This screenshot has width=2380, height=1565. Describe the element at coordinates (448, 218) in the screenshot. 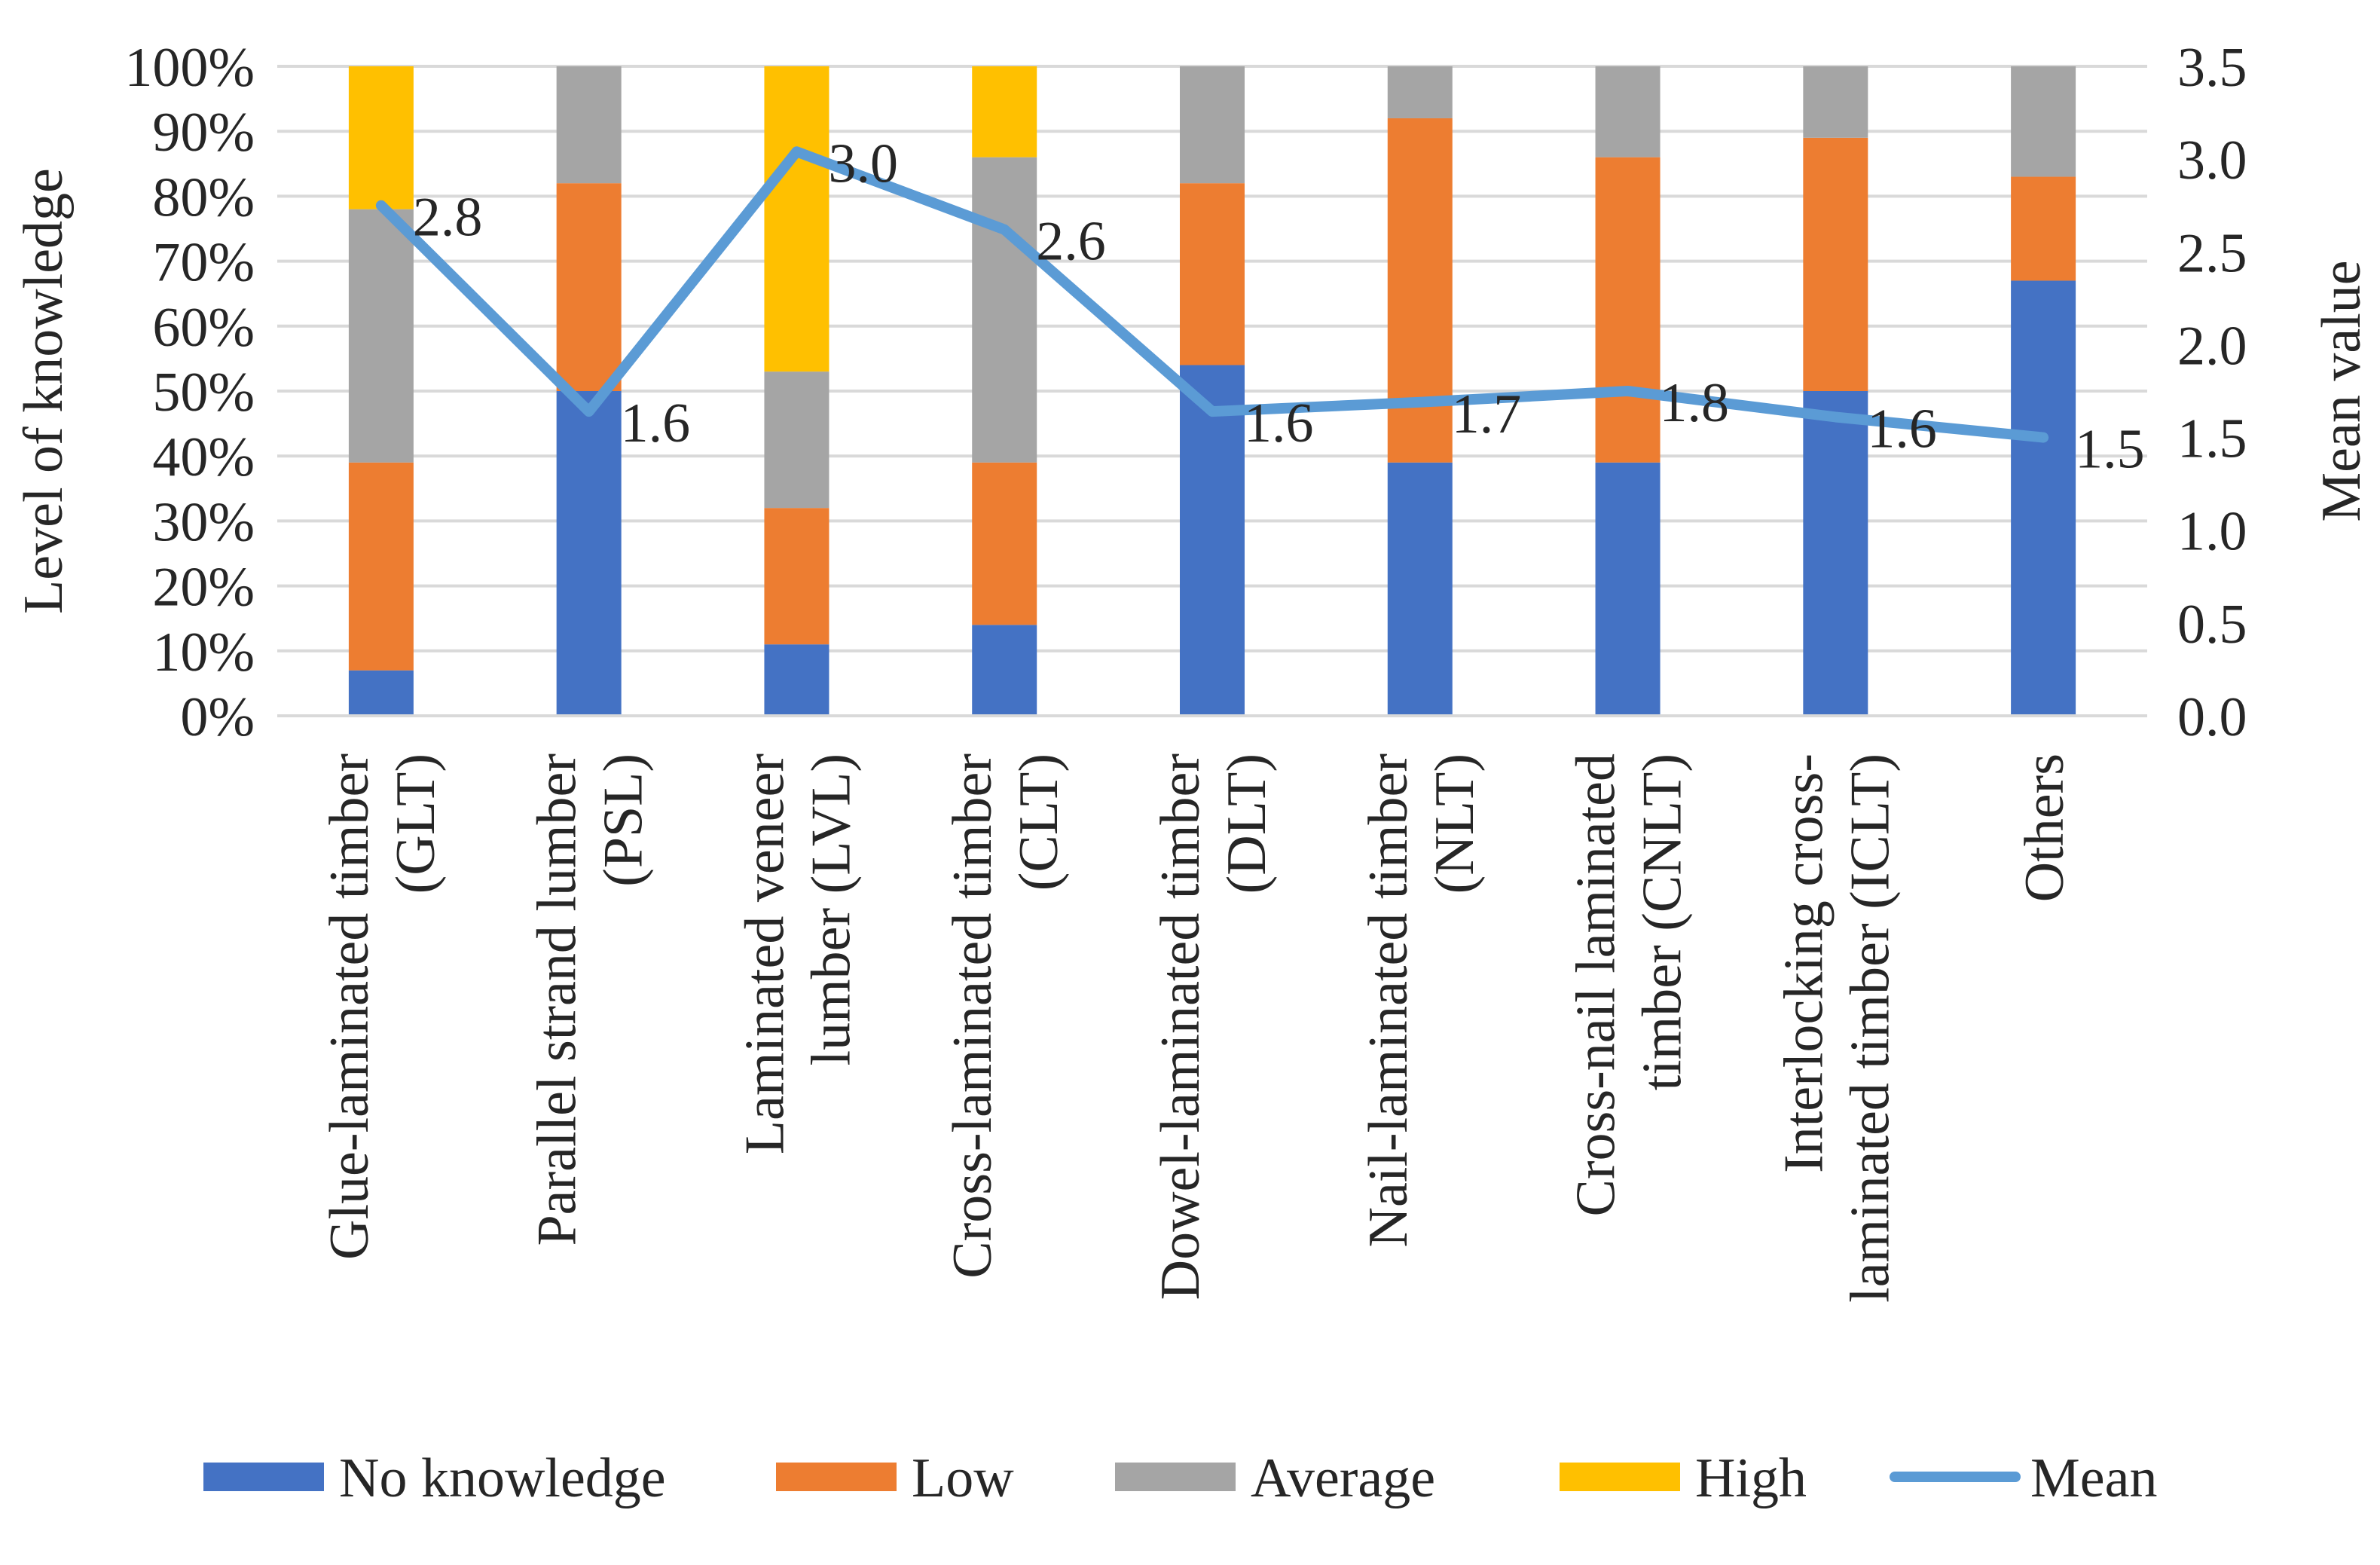

I see `mean-data-label: 2.8` at that location.